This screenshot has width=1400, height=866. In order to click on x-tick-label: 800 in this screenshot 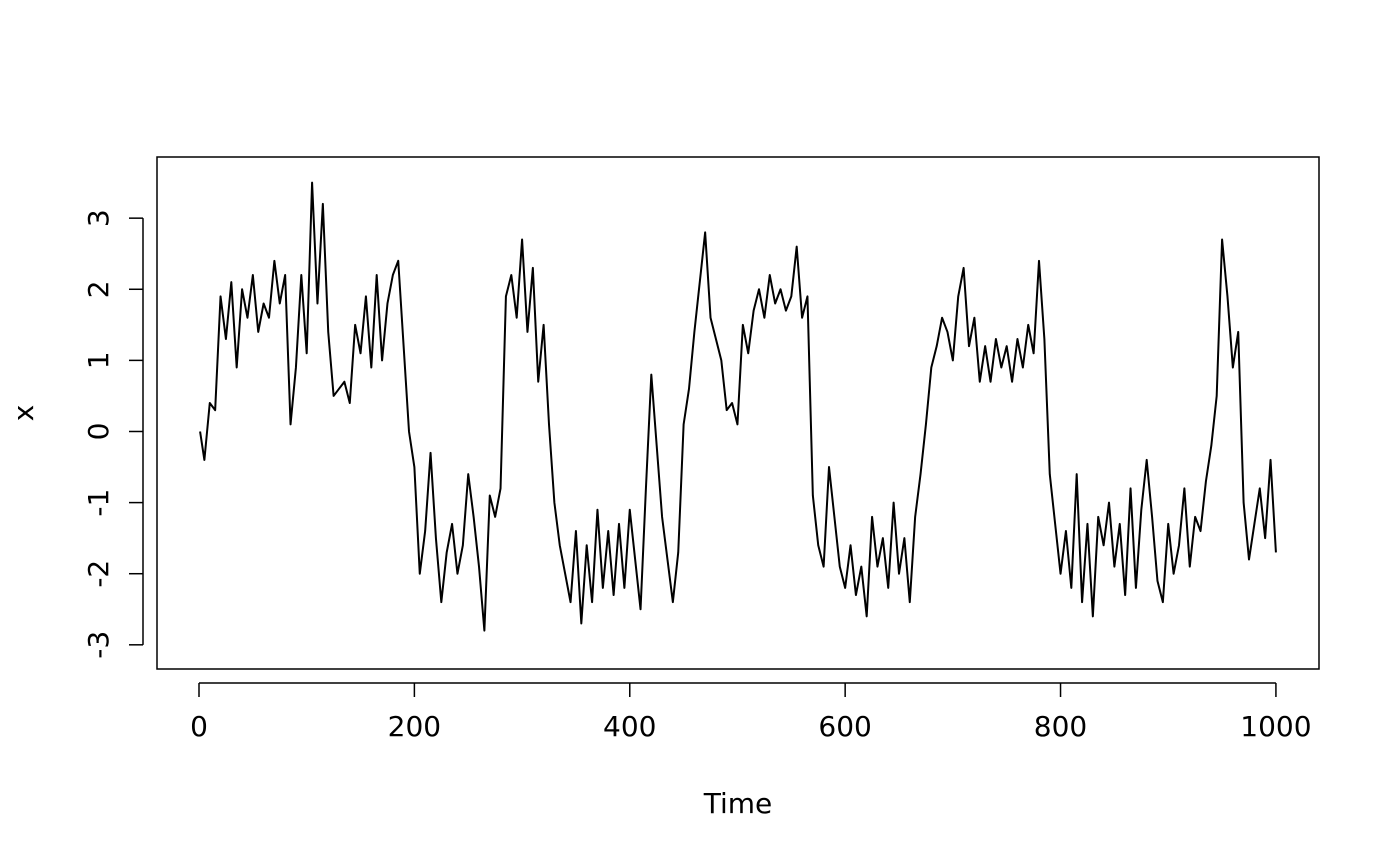, I will do `click(1060, 726)`.